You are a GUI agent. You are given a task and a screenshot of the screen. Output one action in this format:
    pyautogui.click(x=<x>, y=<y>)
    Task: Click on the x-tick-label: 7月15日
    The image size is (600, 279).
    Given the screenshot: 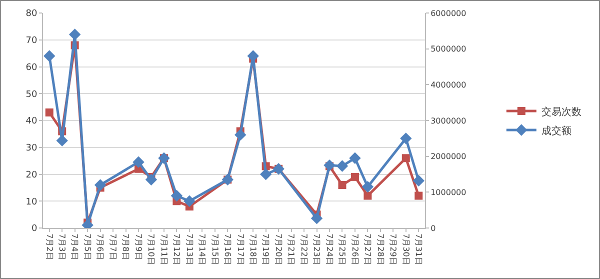 What is the action you would take?
    pyautogui.click(x=215, y=249)
    